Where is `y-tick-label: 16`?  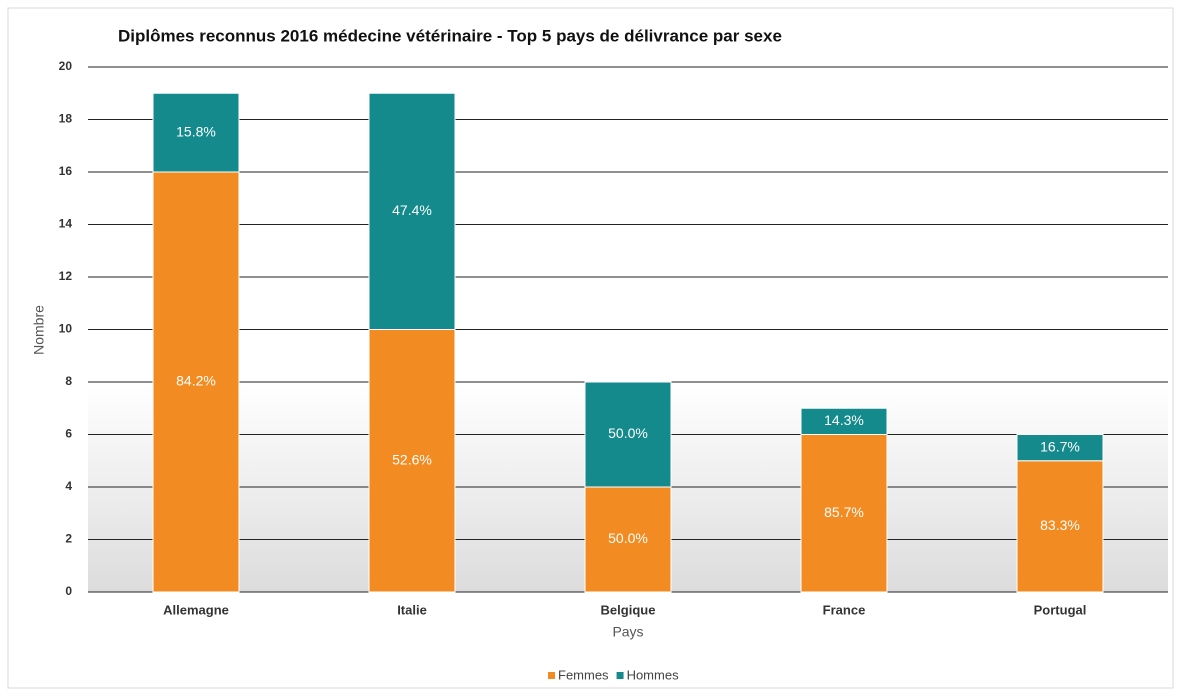 y-tick-label: 16 is located at coordinates (66, 171).